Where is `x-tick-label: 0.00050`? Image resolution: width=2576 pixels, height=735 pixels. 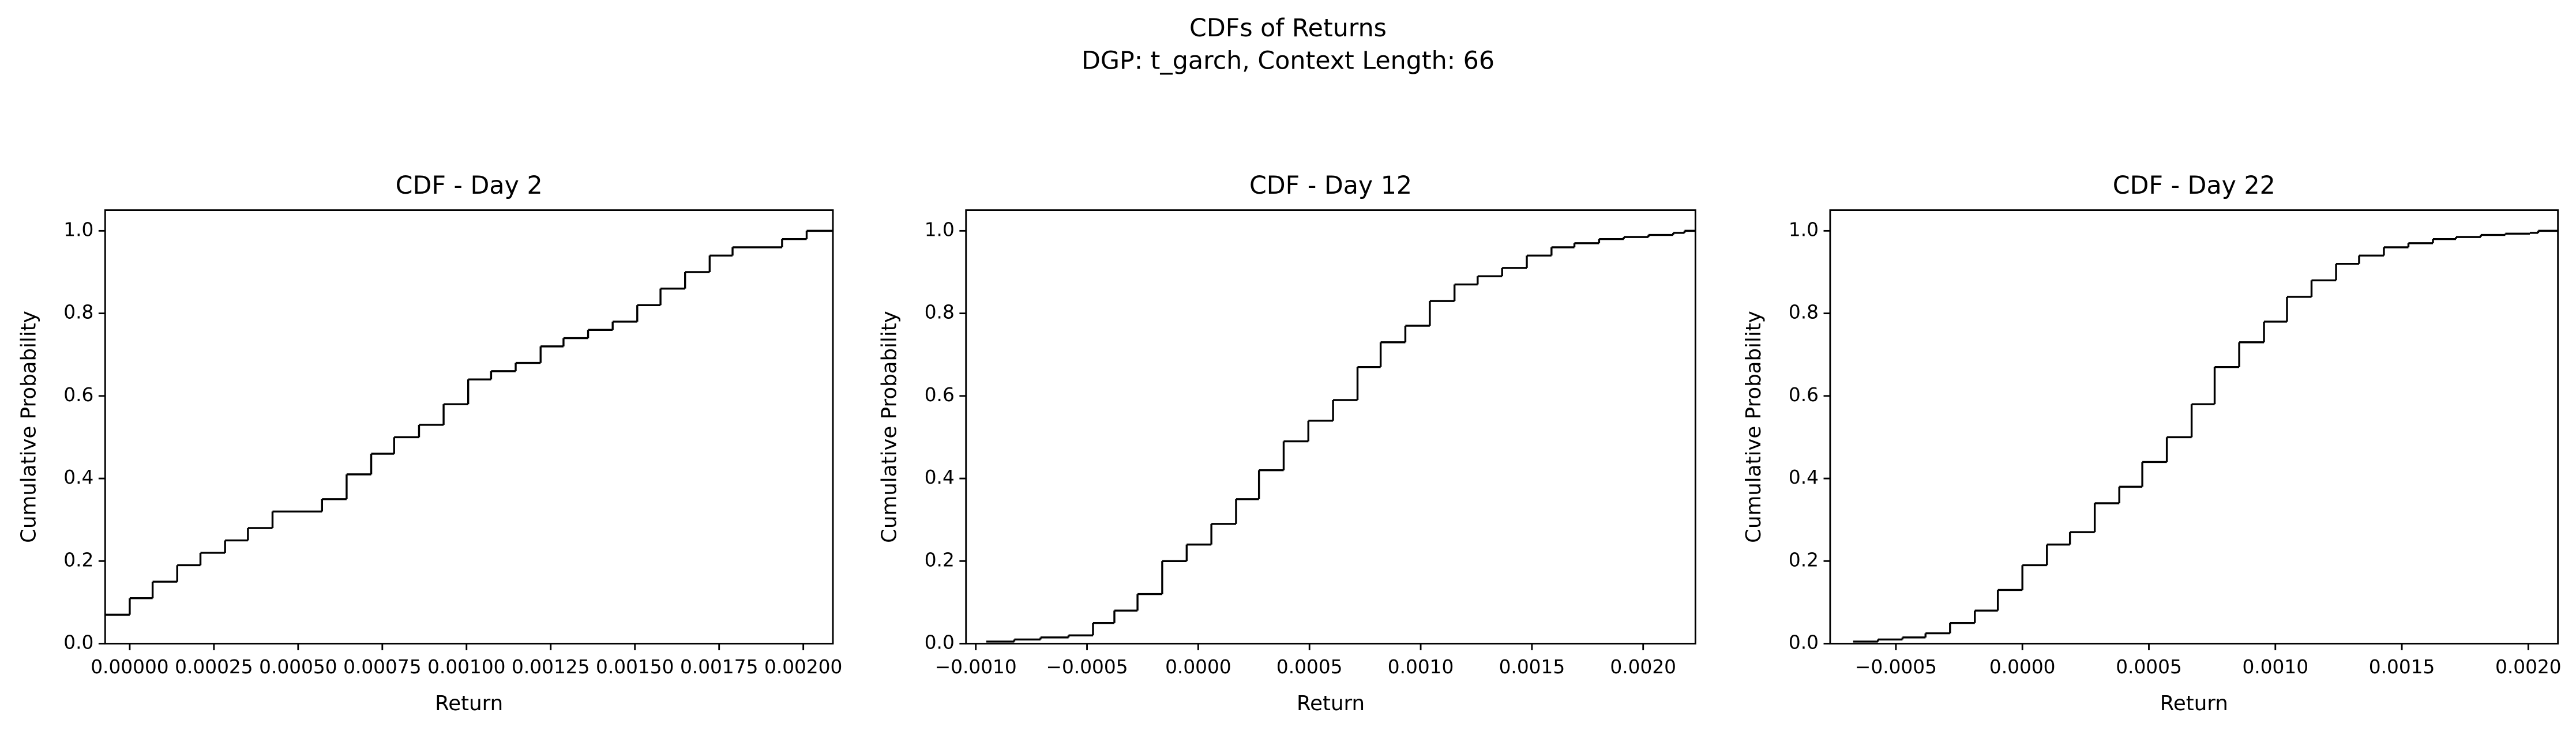
x-tick-label: 0.00050 is located at coordinates (298, 667).